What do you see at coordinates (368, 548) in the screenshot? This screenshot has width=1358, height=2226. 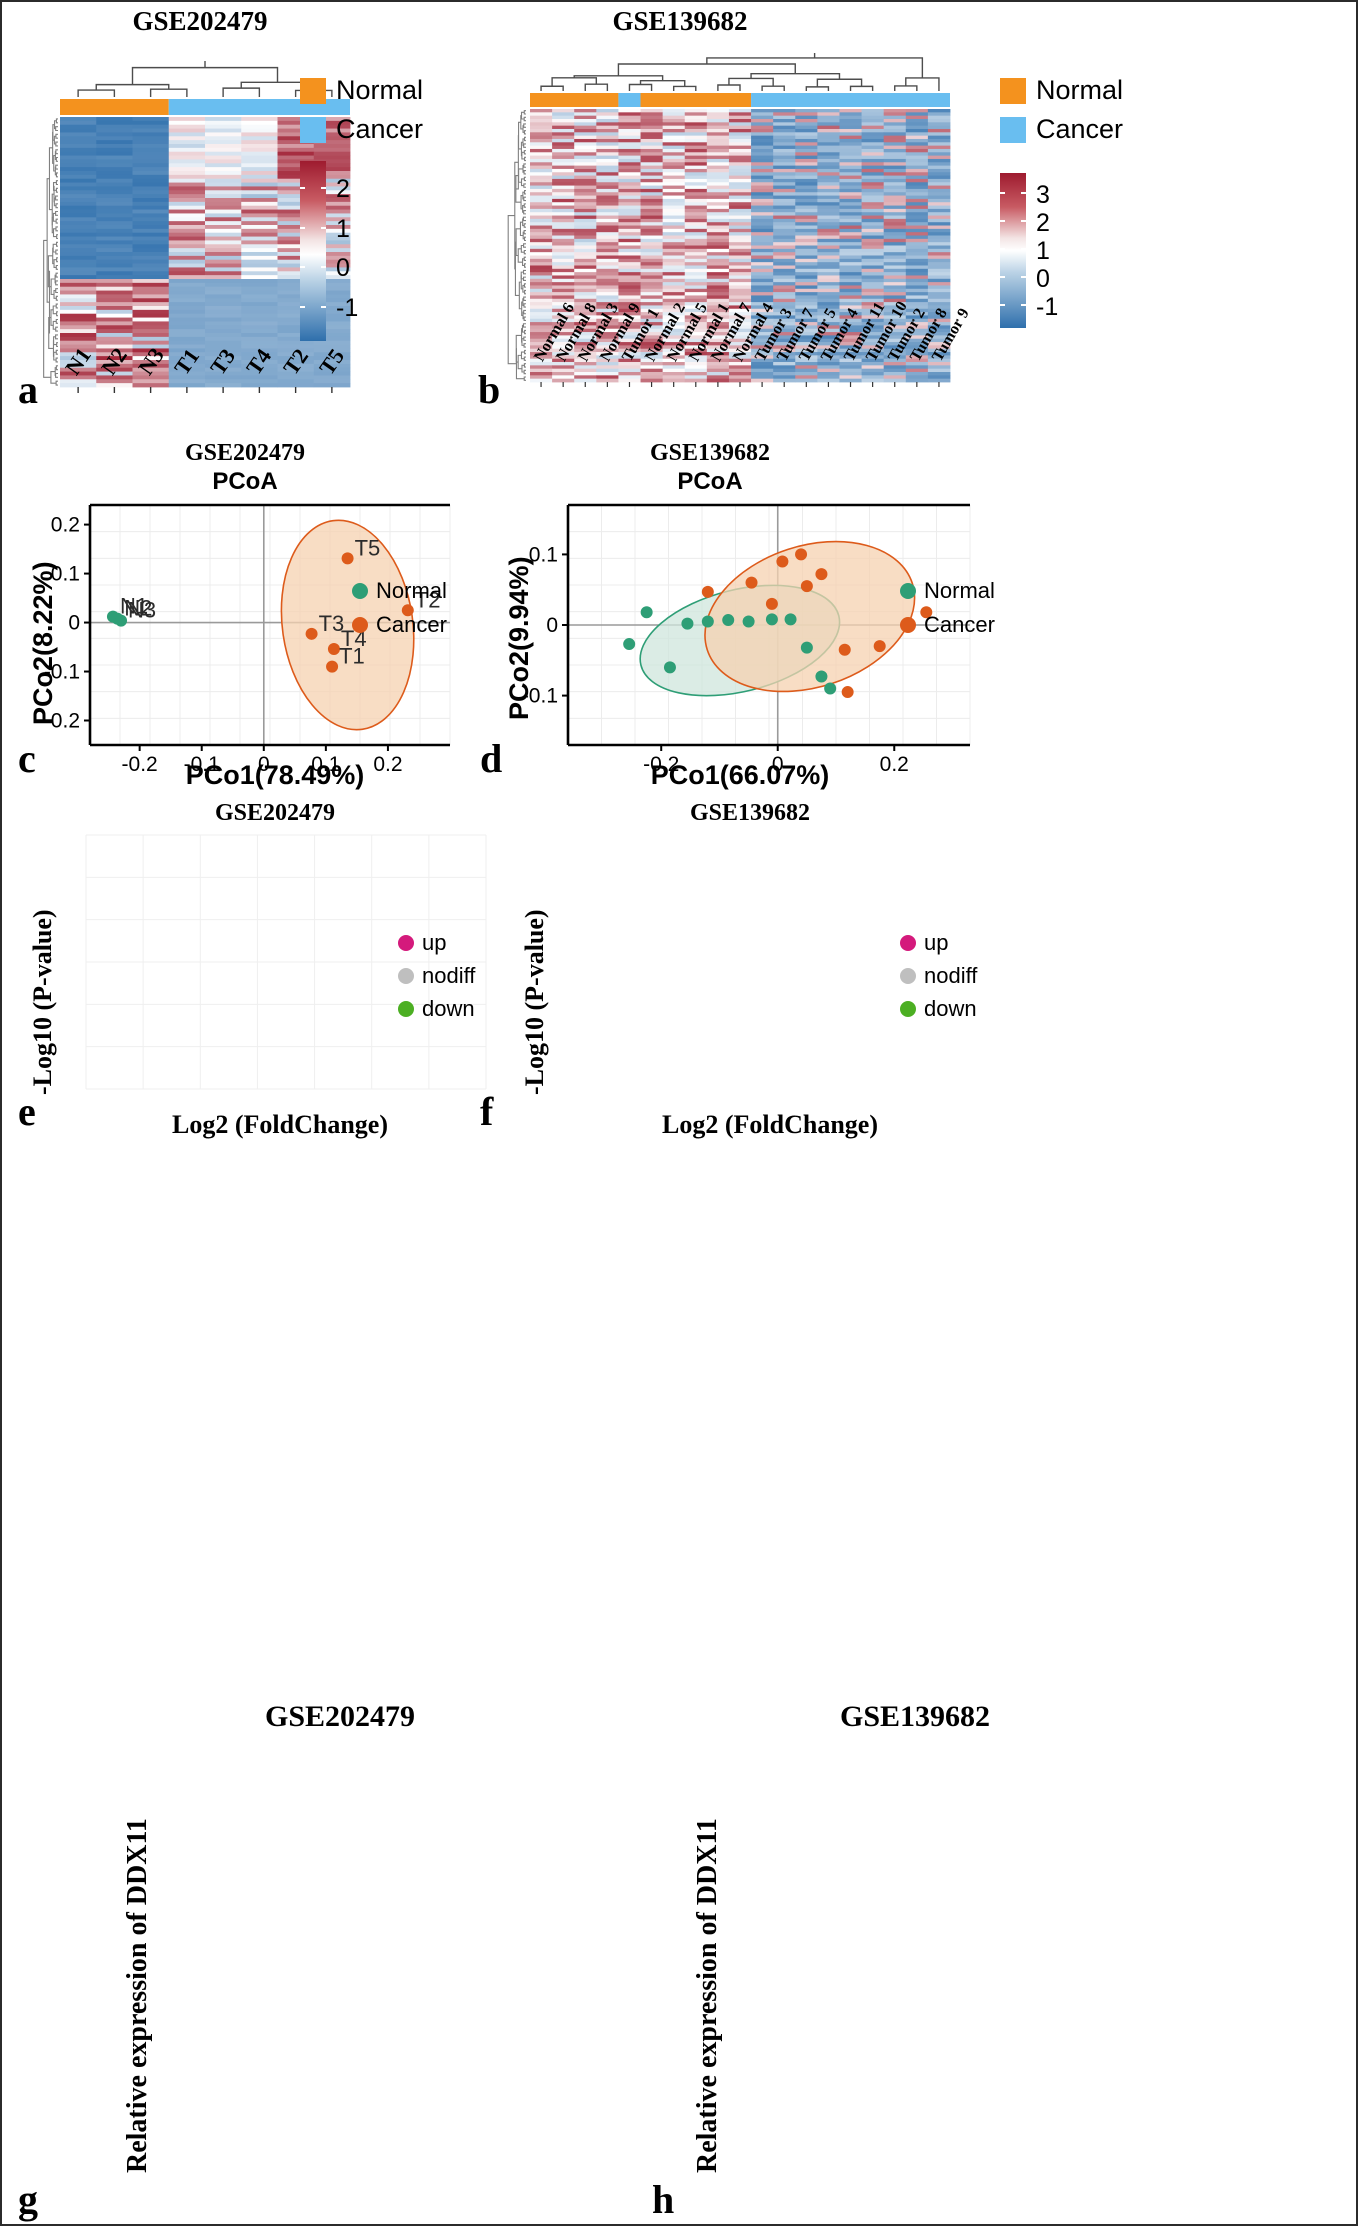 I see `pcoa-point-label: T5` at bounding box center [368, 548].